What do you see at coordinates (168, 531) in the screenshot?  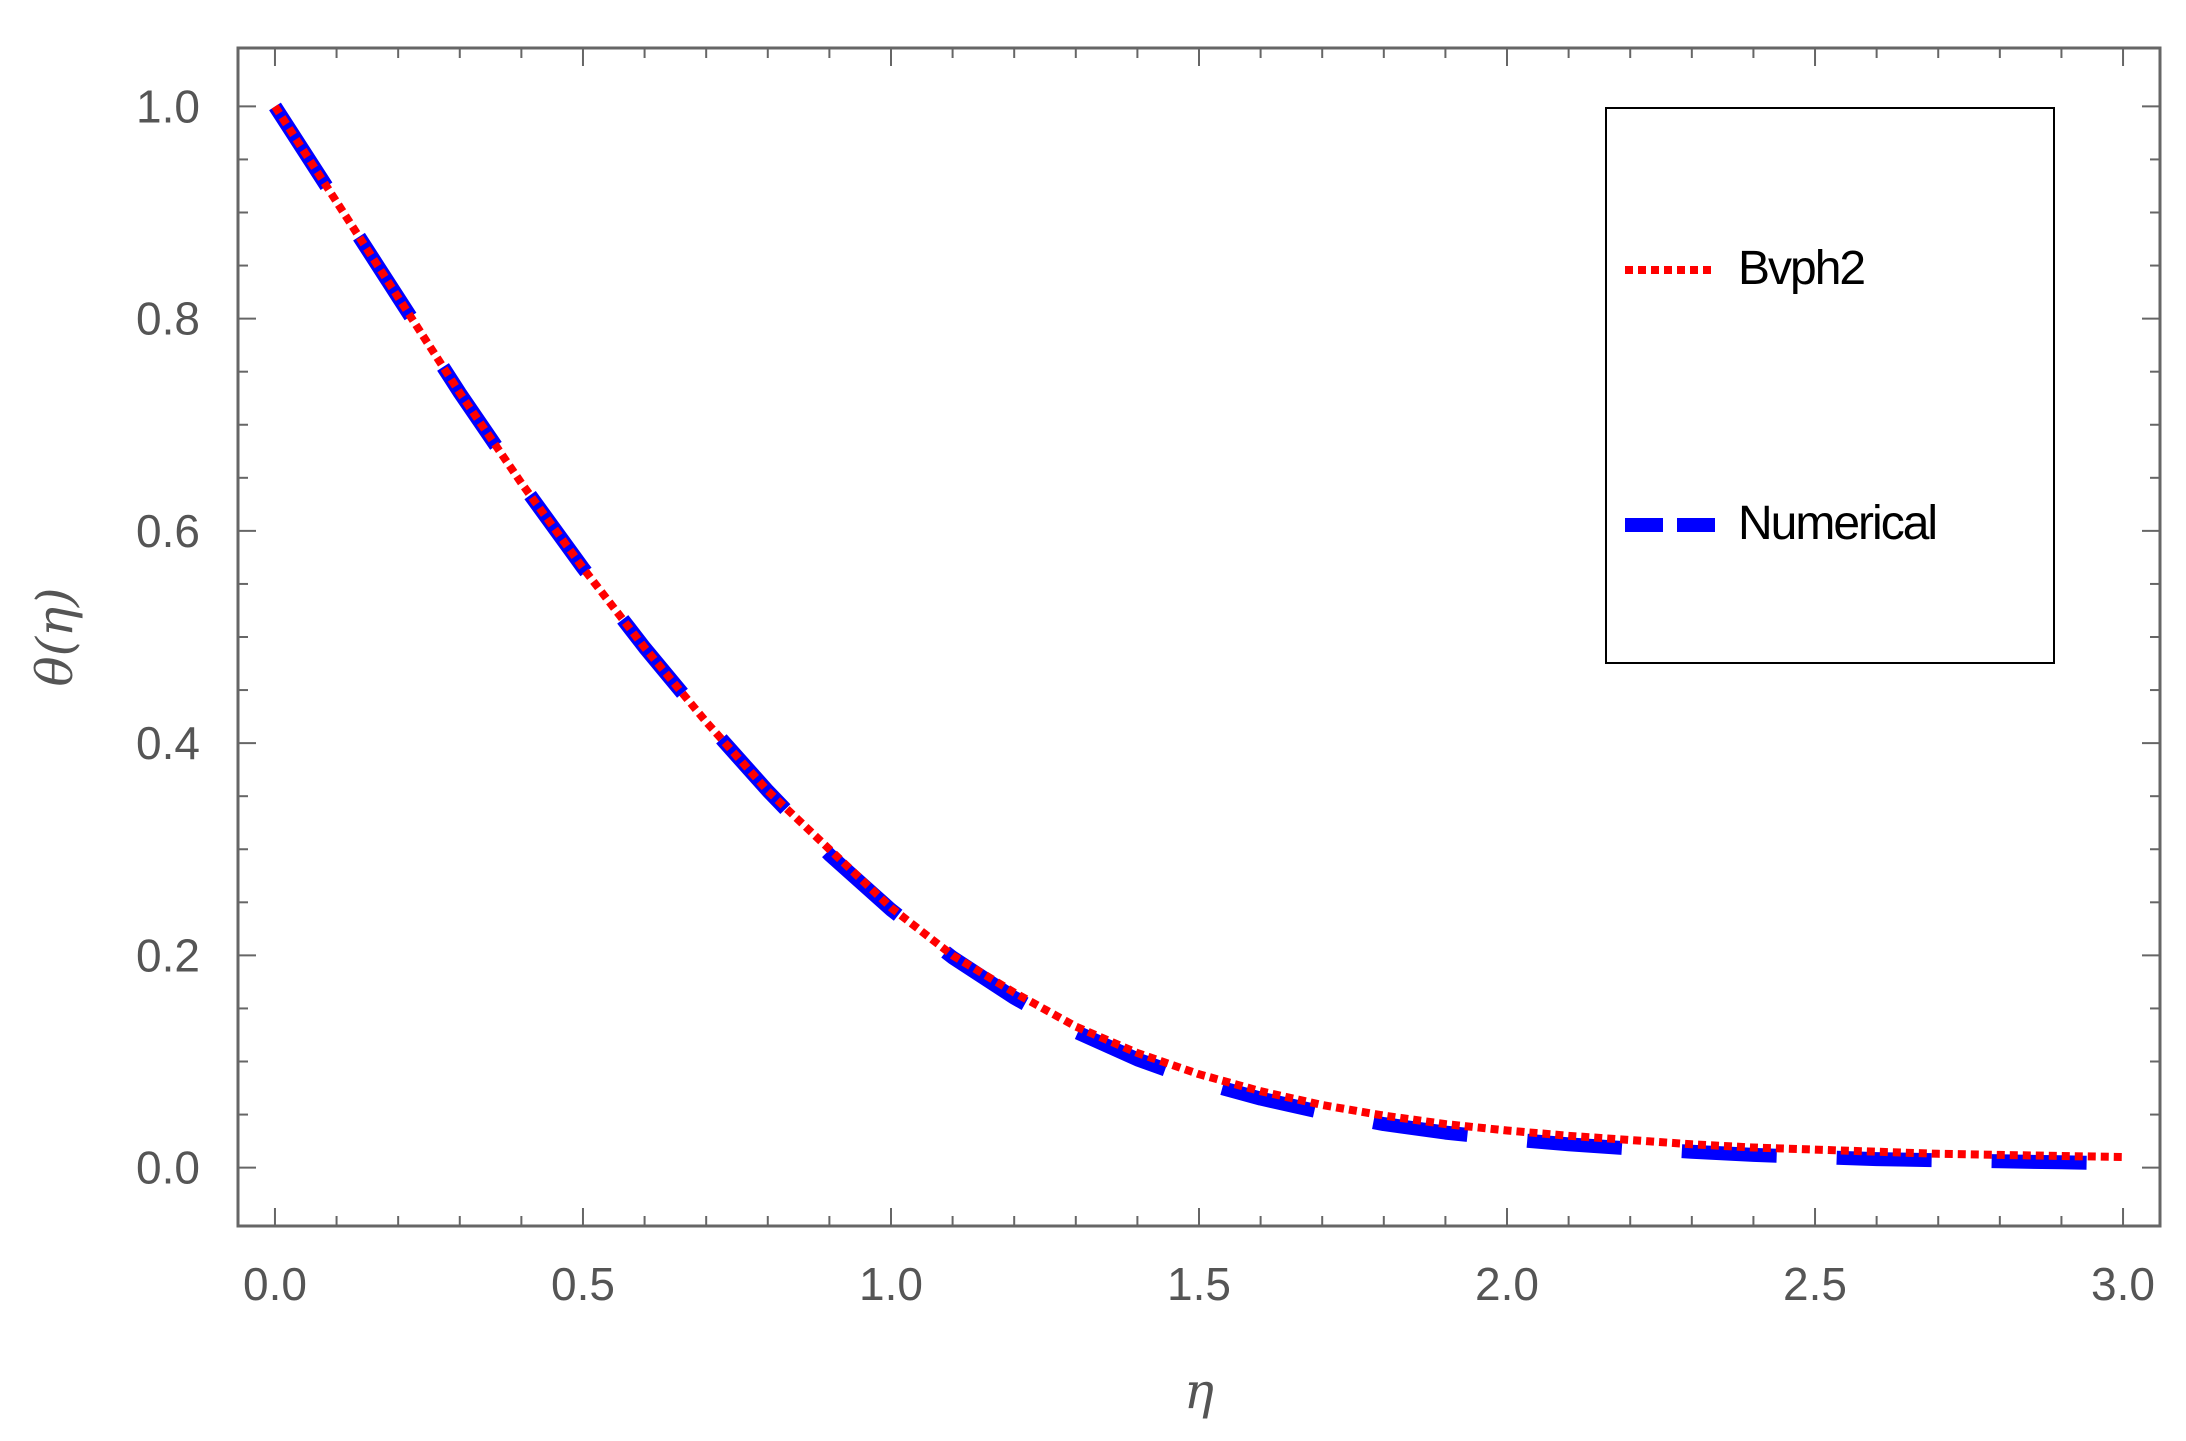 I see `y-tick-label: 0.6` at bounding box center [168, 531].